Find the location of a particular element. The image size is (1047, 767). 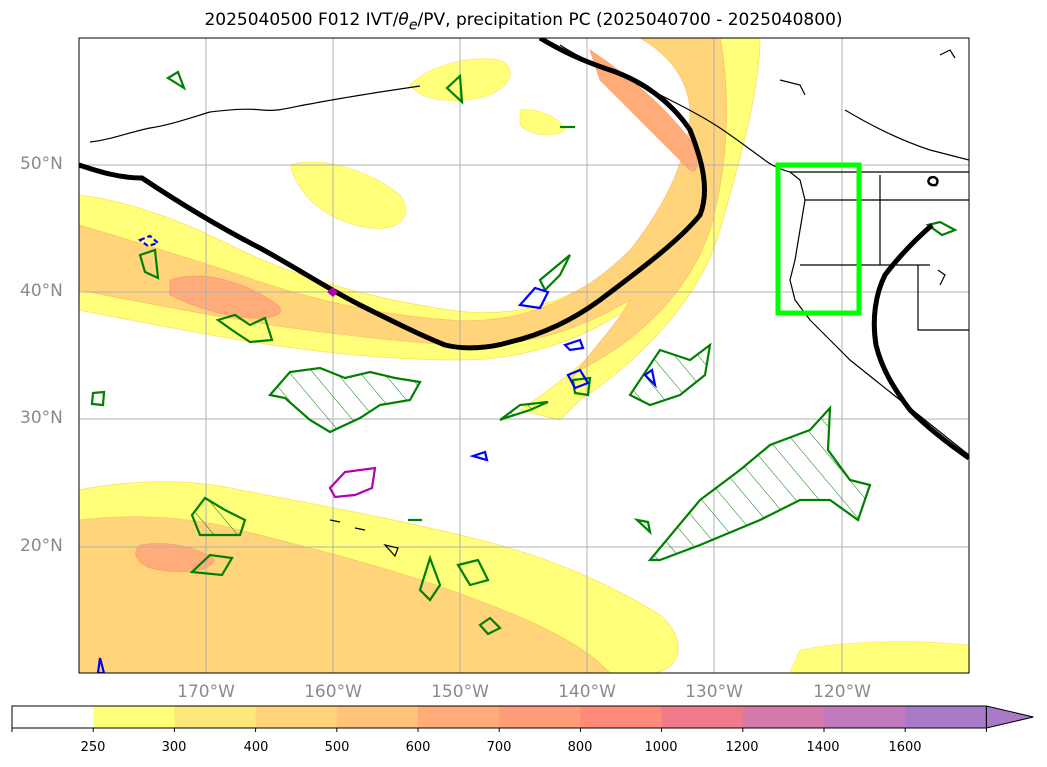

highlight-box is located at coordinates (818, 239).